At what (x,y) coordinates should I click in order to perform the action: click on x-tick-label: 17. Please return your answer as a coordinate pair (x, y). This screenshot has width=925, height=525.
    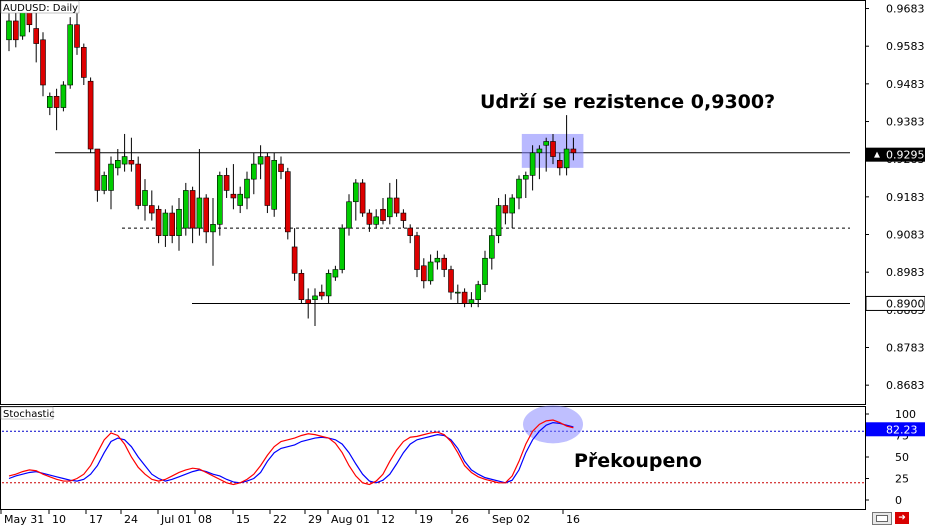
    Looking at the image, I should click on (96, 519).